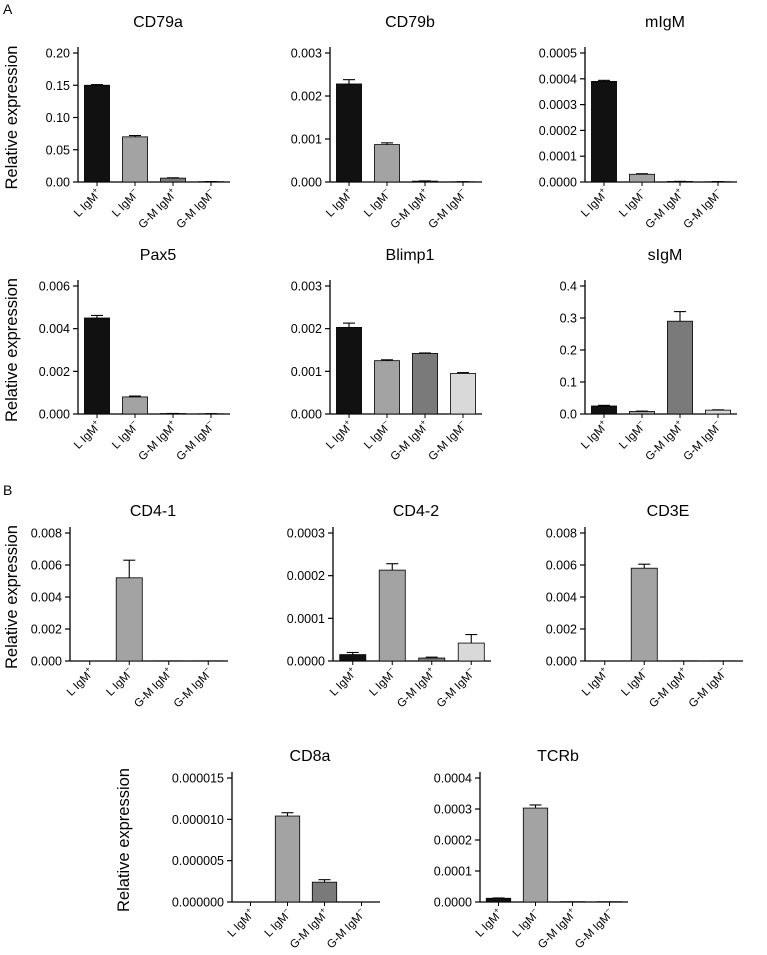 The image size is (767, 955). What do you see at coordinates (568, 351) in the screenshot?
I see `y-tick-label: 0.2` at bounding box center [568, 351].